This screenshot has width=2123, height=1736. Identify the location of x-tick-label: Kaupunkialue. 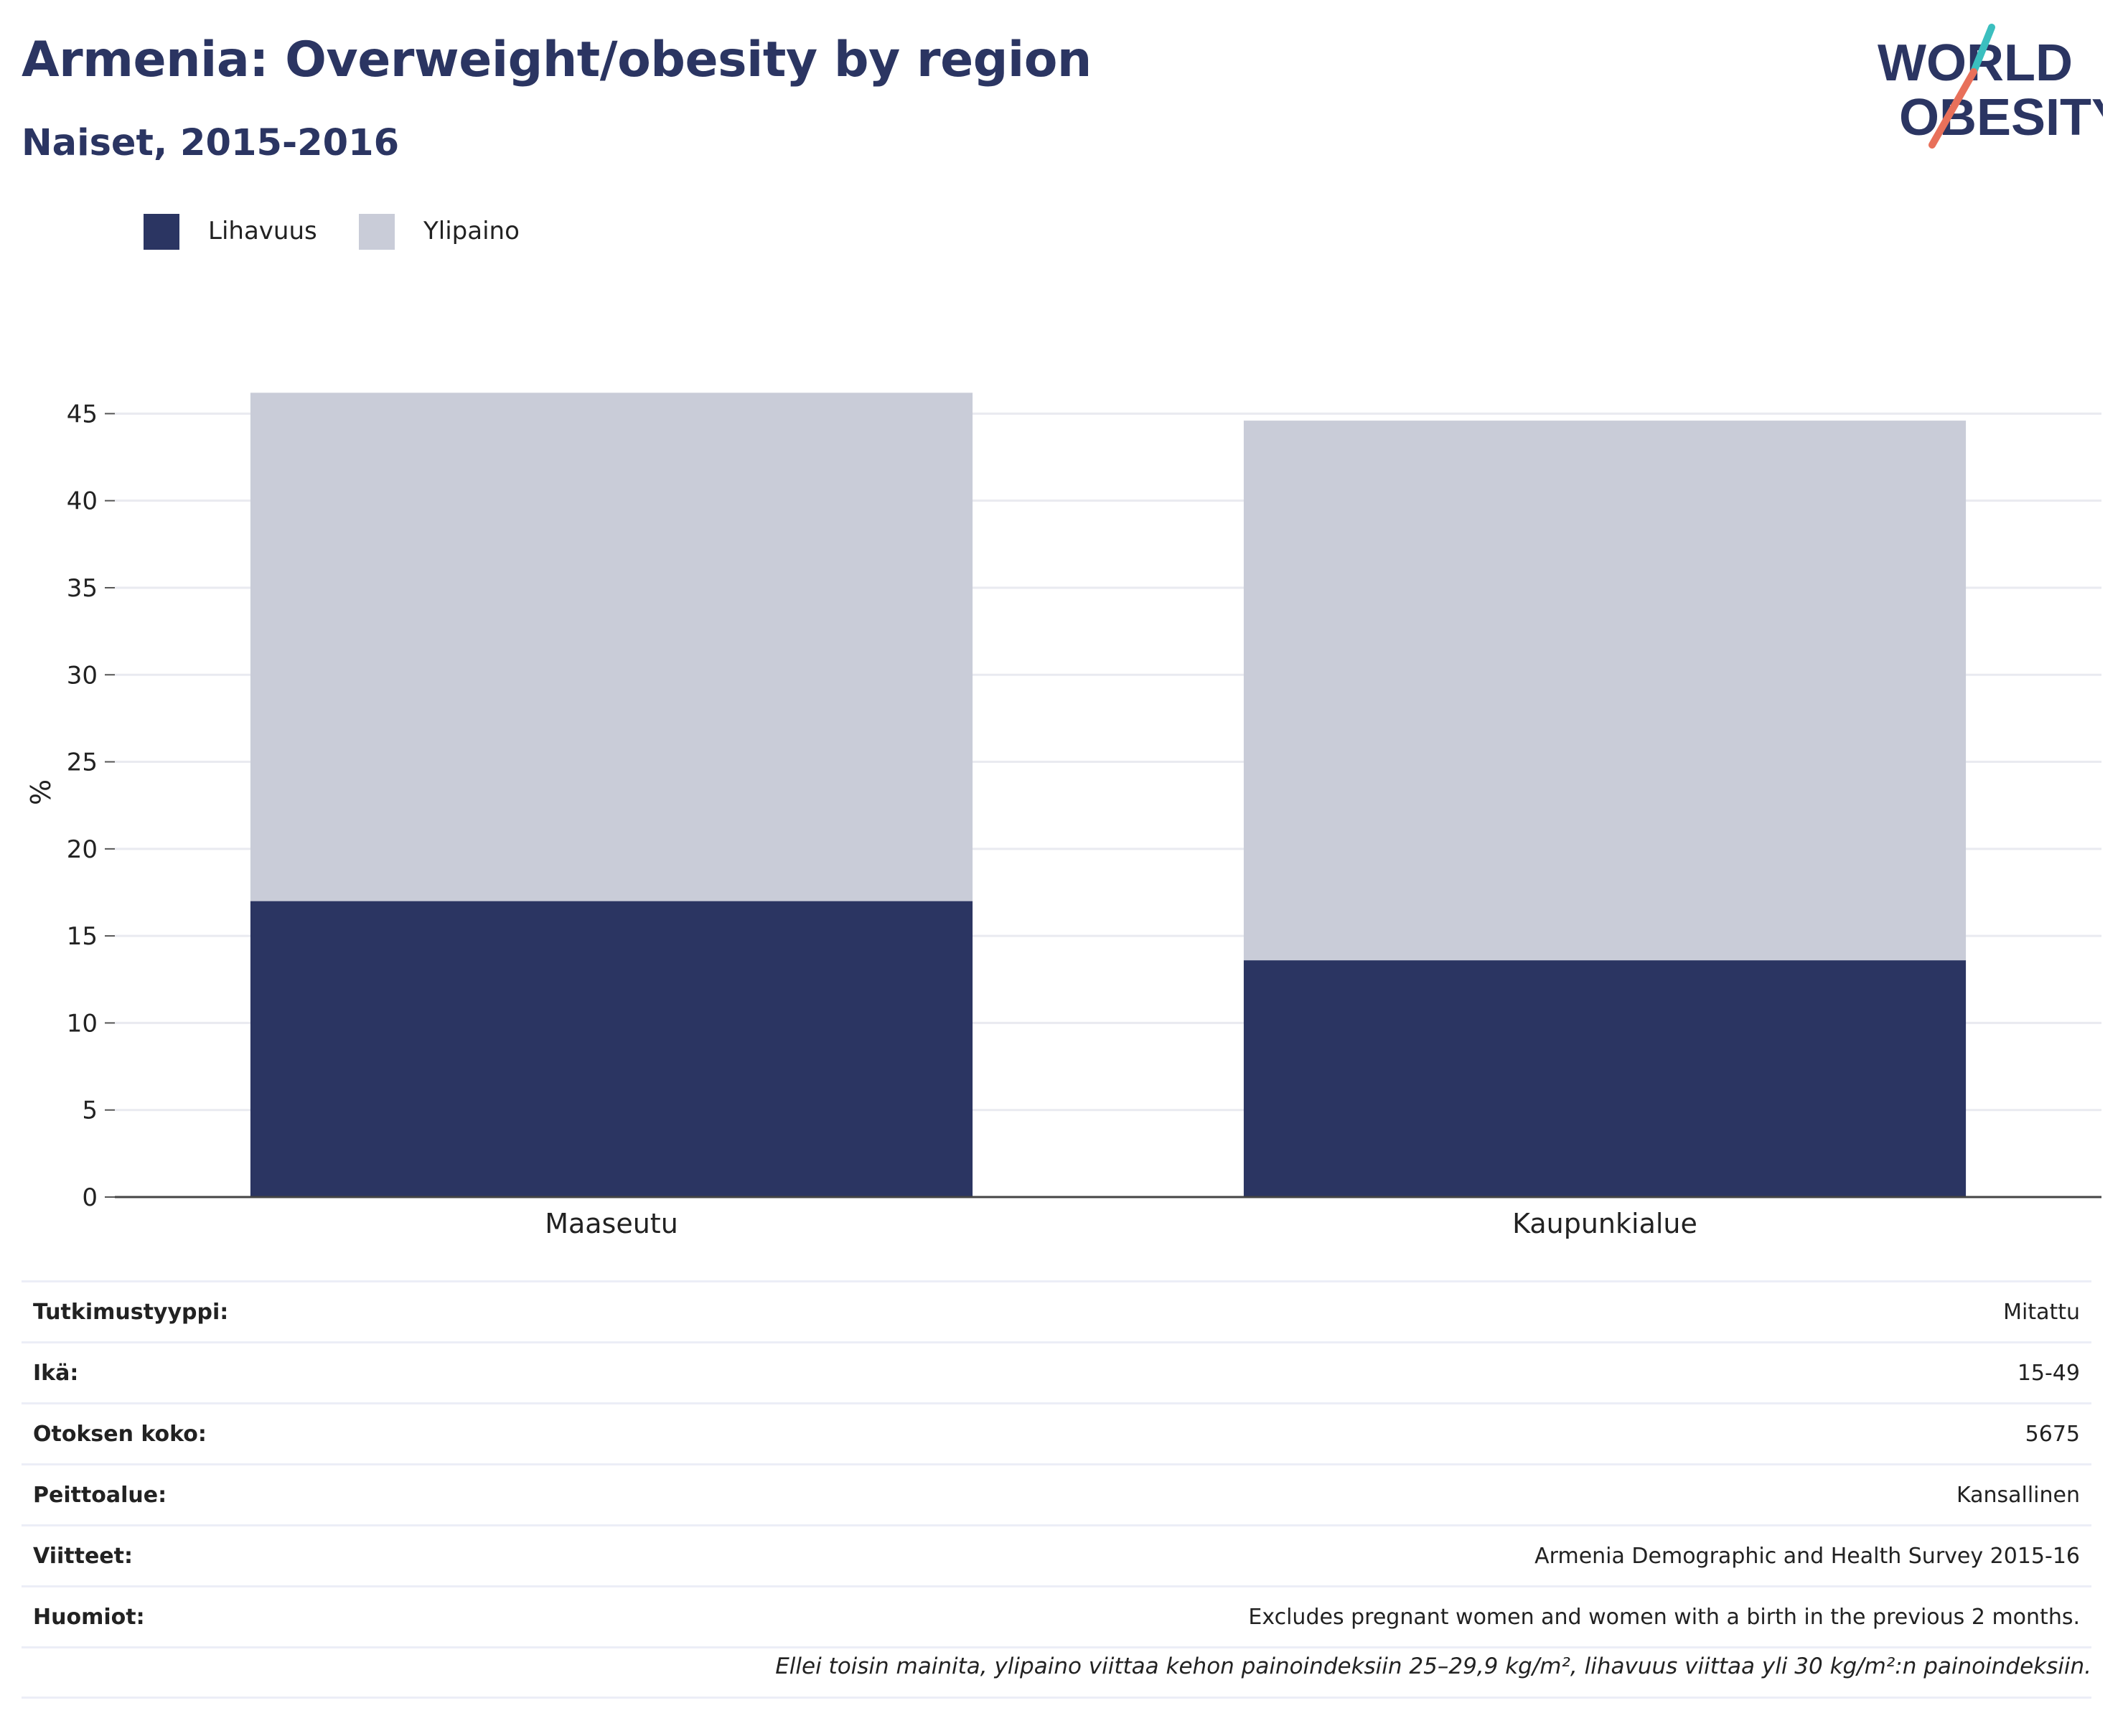
(1604, 1223).